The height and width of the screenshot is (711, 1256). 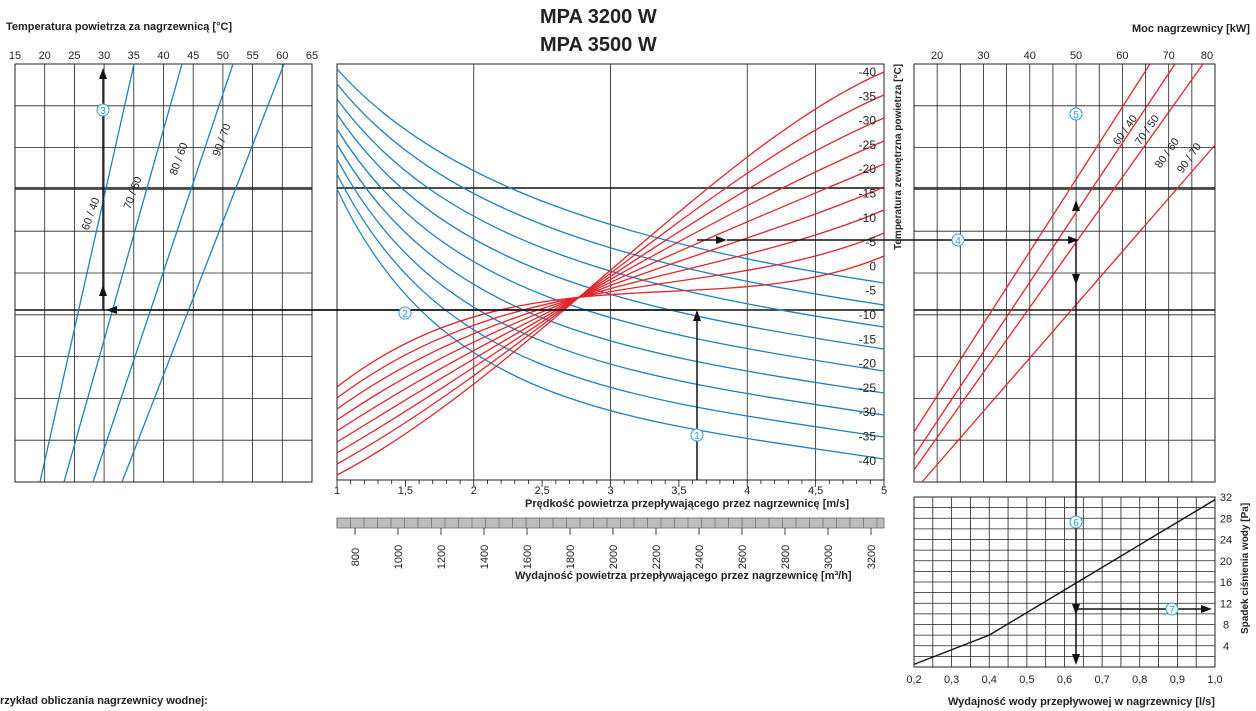 I want to click on left-series-1-label: 60 / 40, so click(x=91, y=214).